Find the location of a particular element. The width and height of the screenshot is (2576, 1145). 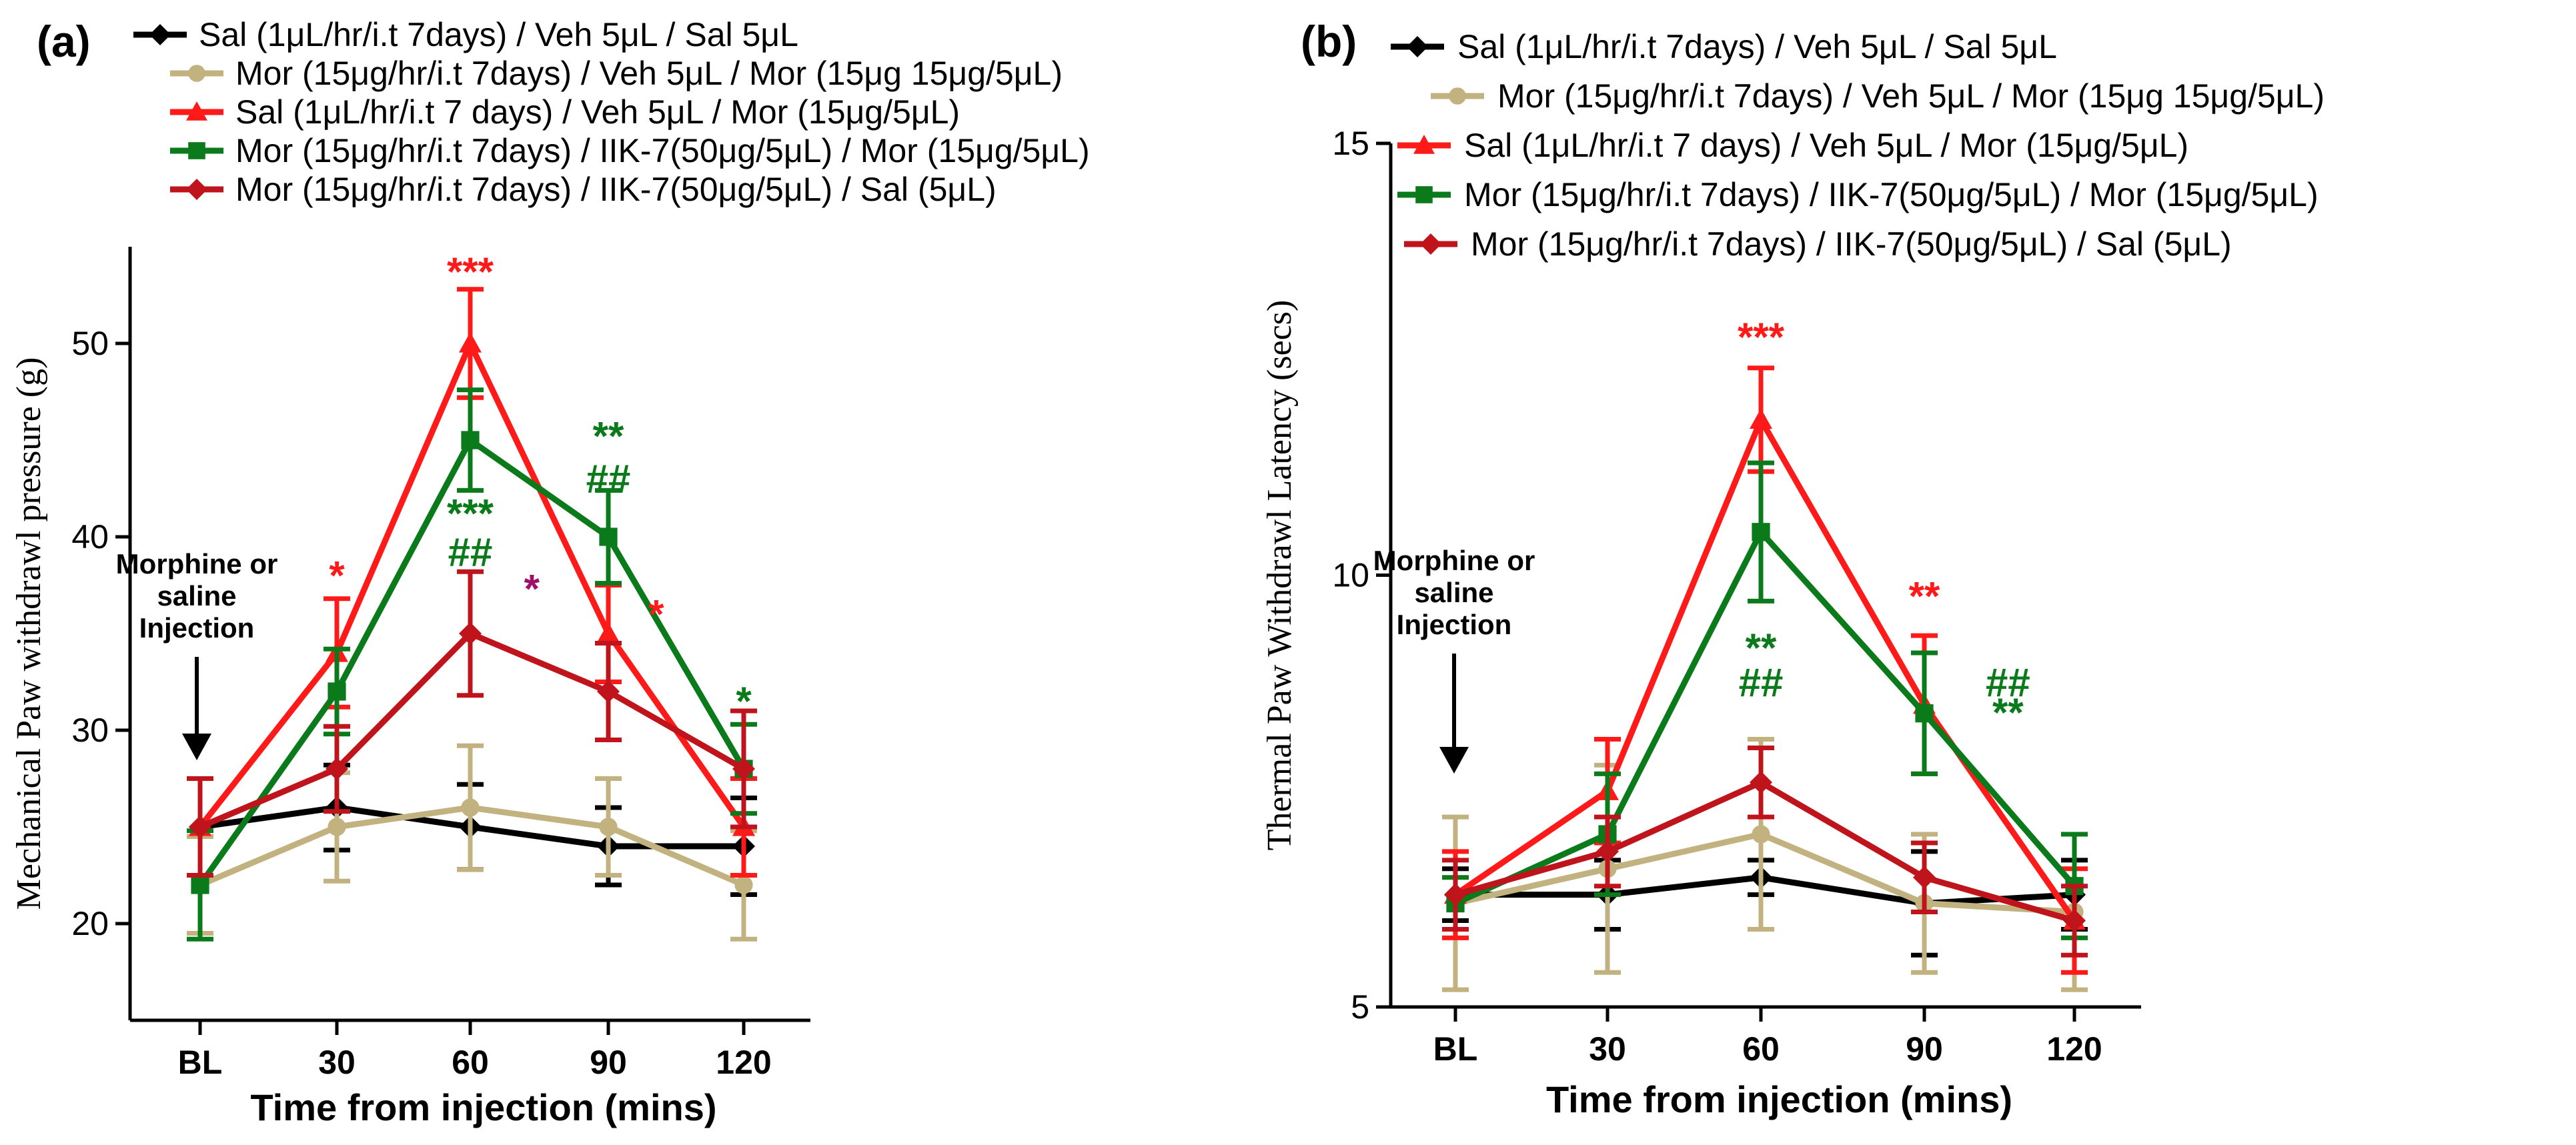

y-tick-label: 30 is located at coordinates (90, 730).